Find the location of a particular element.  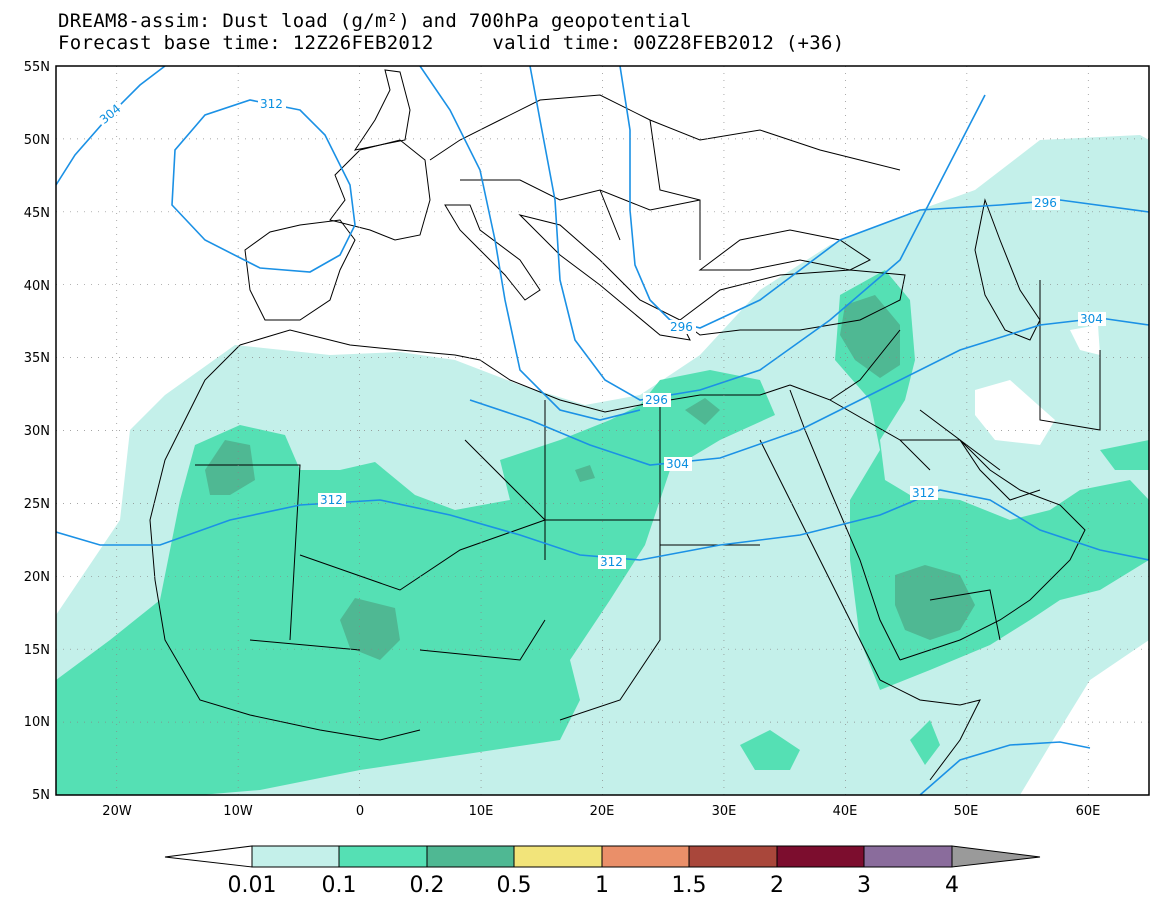

contour-296-b is located at coordinates (757, 233).